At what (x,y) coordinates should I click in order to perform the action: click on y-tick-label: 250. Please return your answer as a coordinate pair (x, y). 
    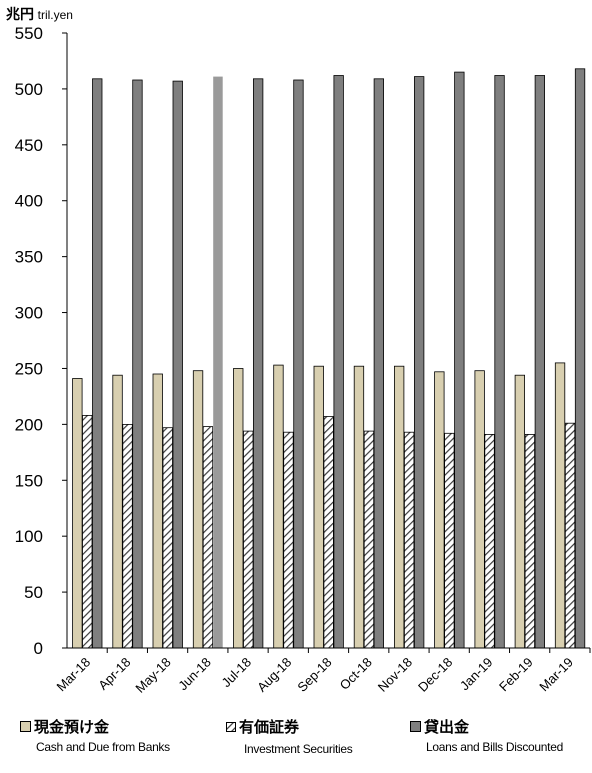
    Looking at the image, I should click on (29, 368).